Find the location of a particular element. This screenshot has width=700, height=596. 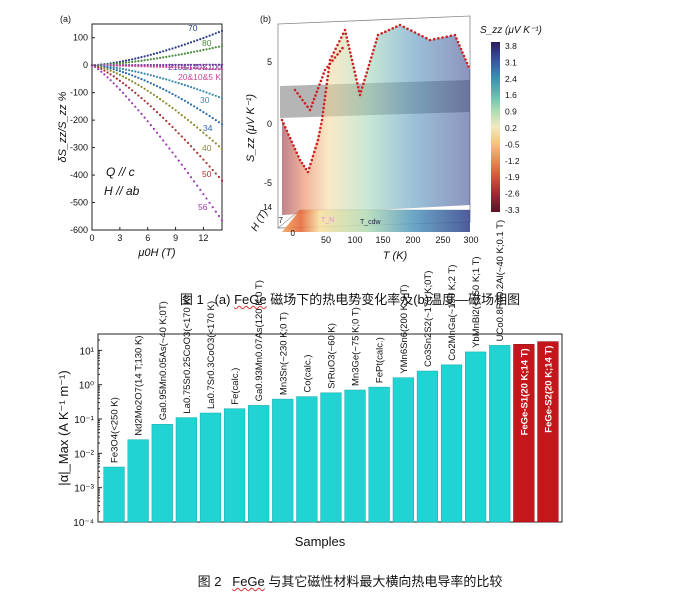

bar-category-label: Co3Sn2S2(~170 K;0T) is located at coordinates (428, 319).